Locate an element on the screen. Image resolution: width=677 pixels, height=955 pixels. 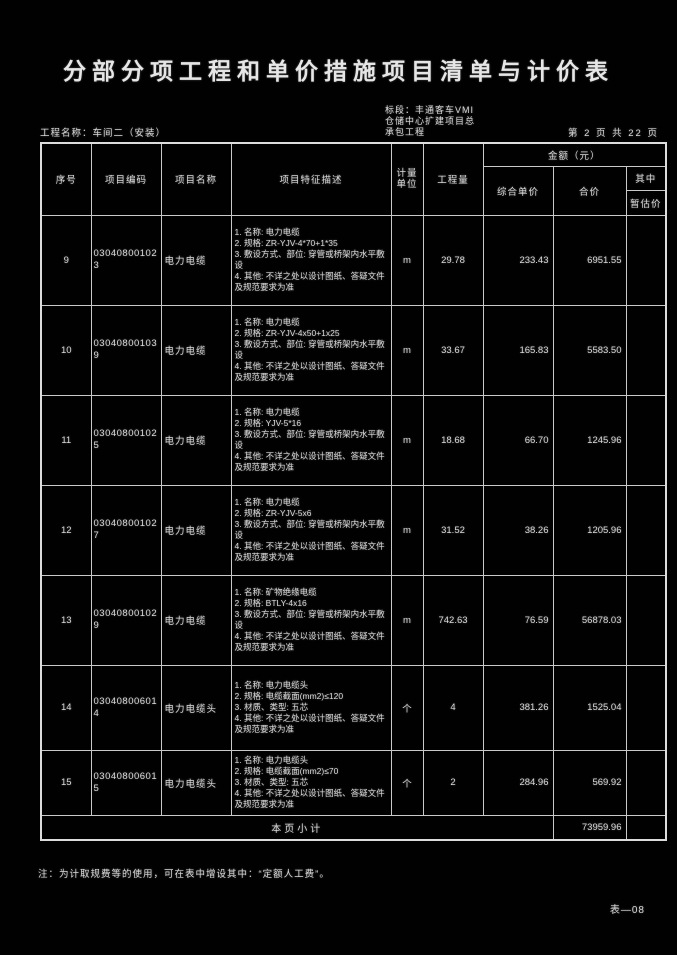
cell-quantity: 18.68 is located at coordinates (453, 440).